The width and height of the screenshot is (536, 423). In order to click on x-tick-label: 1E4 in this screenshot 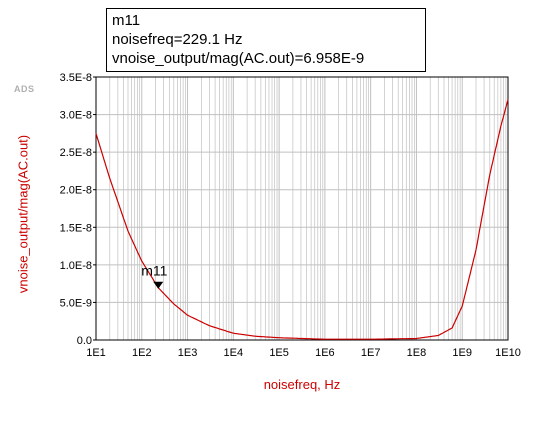, I will do `click(234, 353)`.